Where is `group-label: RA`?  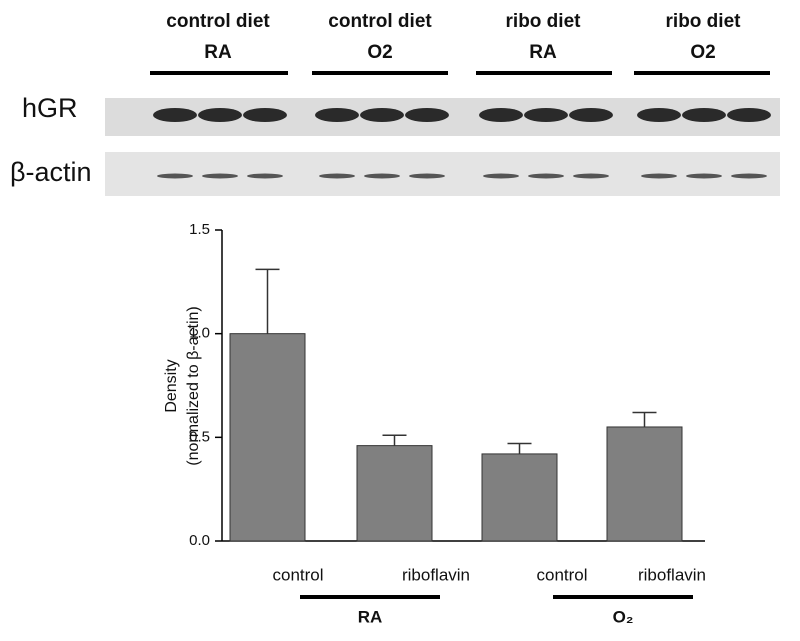 group-label: RA is located at coordinates (370, 616).